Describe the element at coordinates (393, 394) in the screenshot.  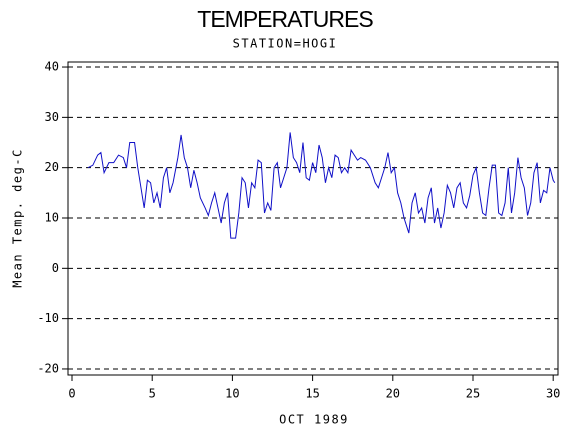
I see `x-tick-label: 20` at that location.